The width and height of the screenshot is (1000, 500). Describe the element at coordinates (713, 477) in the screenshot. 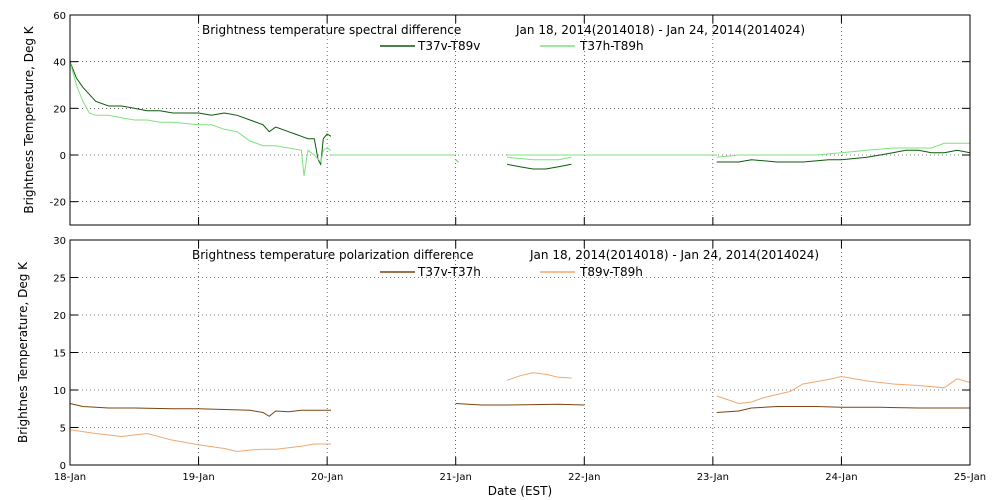

I see `x-tick-label: 23-Jan` at that location.